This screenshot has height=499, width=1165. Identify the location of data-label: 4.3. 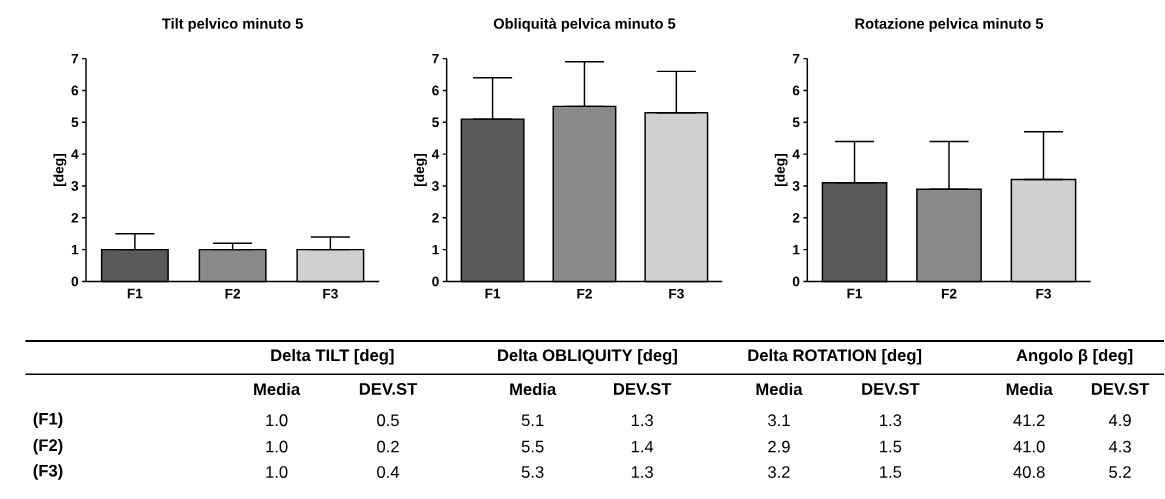
(1119, 446).